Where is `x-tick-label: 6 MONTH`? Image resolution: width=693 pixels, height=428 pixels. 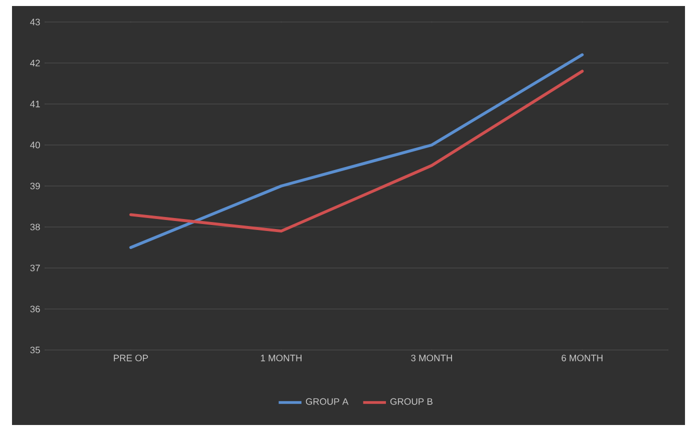
x-tick-label: 6 MONTH is located at coordinates (582, 358).